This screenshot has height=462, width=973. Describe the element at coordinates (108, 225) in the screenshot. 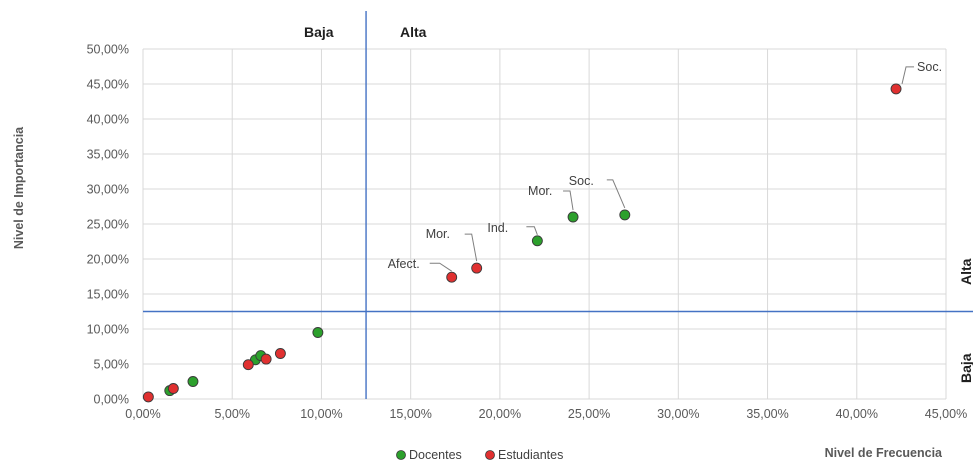

I see `y-tick-label: 25,00%` at that location.